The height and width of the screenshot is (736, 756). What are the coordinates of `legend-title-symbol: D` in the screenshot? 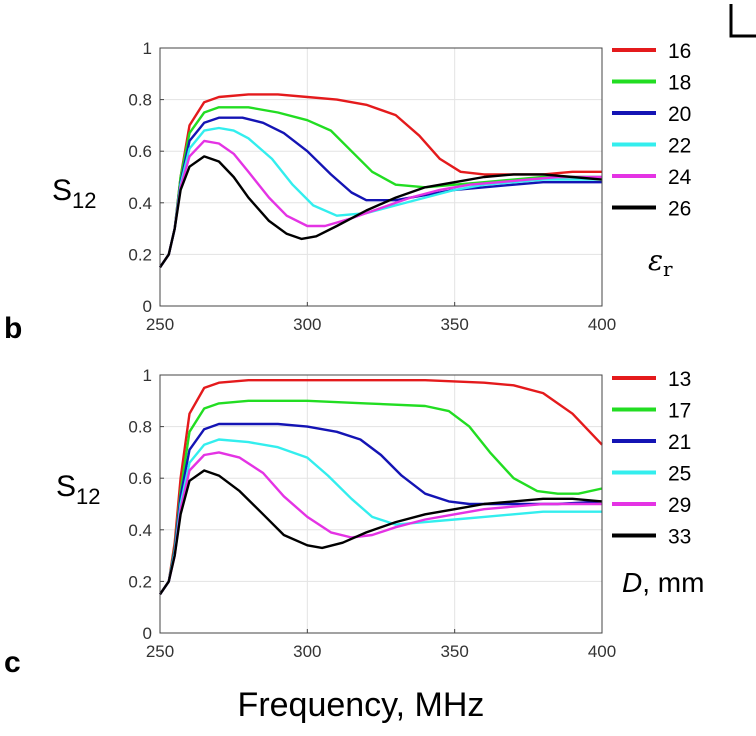 It's located at (632, 582).